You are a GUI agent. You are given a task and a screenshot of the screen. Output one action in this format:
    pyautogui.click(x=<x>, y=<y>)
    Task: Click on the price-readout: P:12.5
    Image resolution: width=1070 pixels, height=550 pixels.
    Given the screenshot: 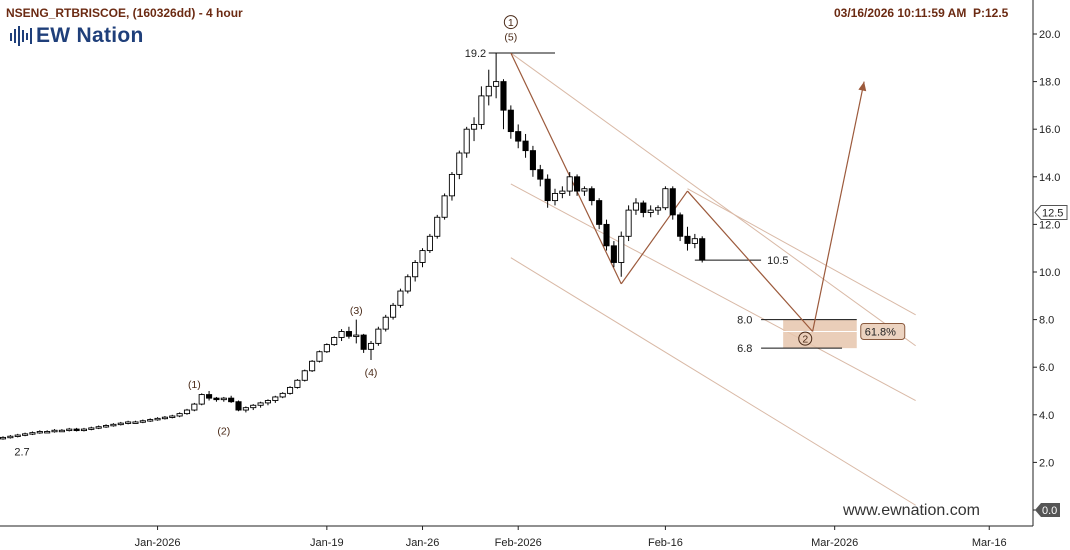 What is the action you would take?
    pyautogui.click(x=991, y=13)
    